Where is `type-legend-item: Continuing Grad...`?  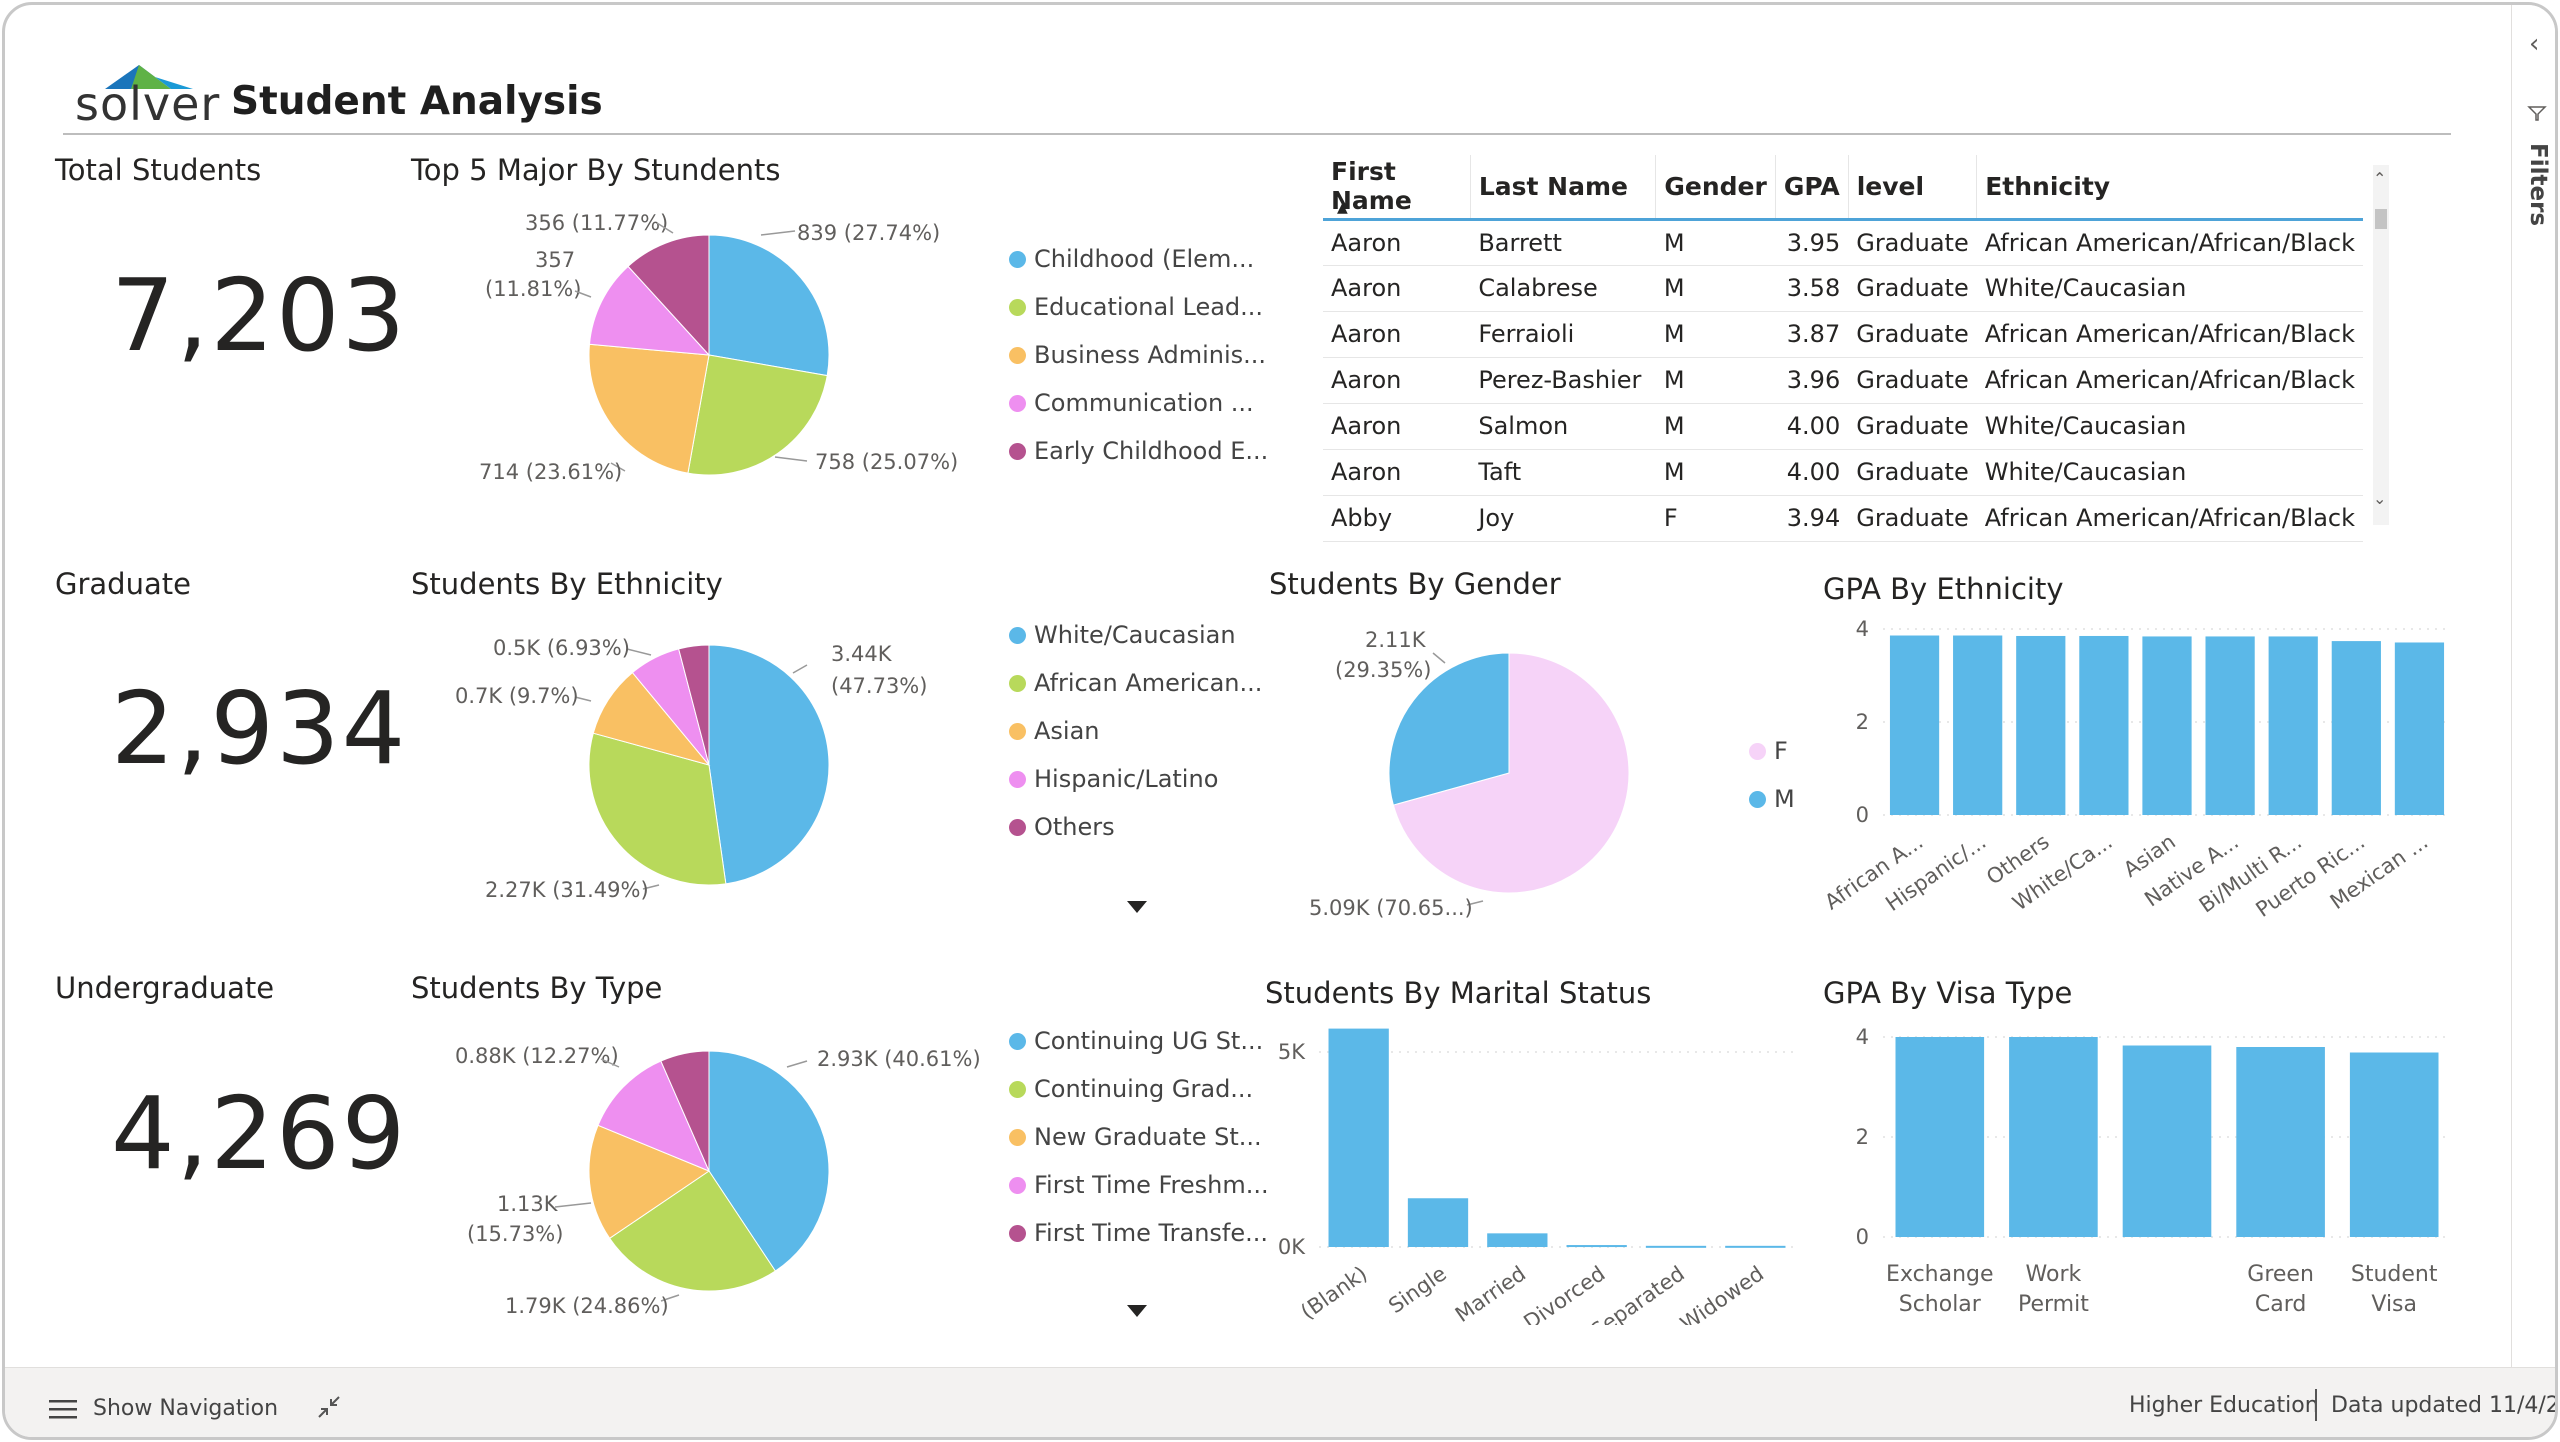
type-legend-item: Continuing Grad... is located at coordinates (1139, 1089).